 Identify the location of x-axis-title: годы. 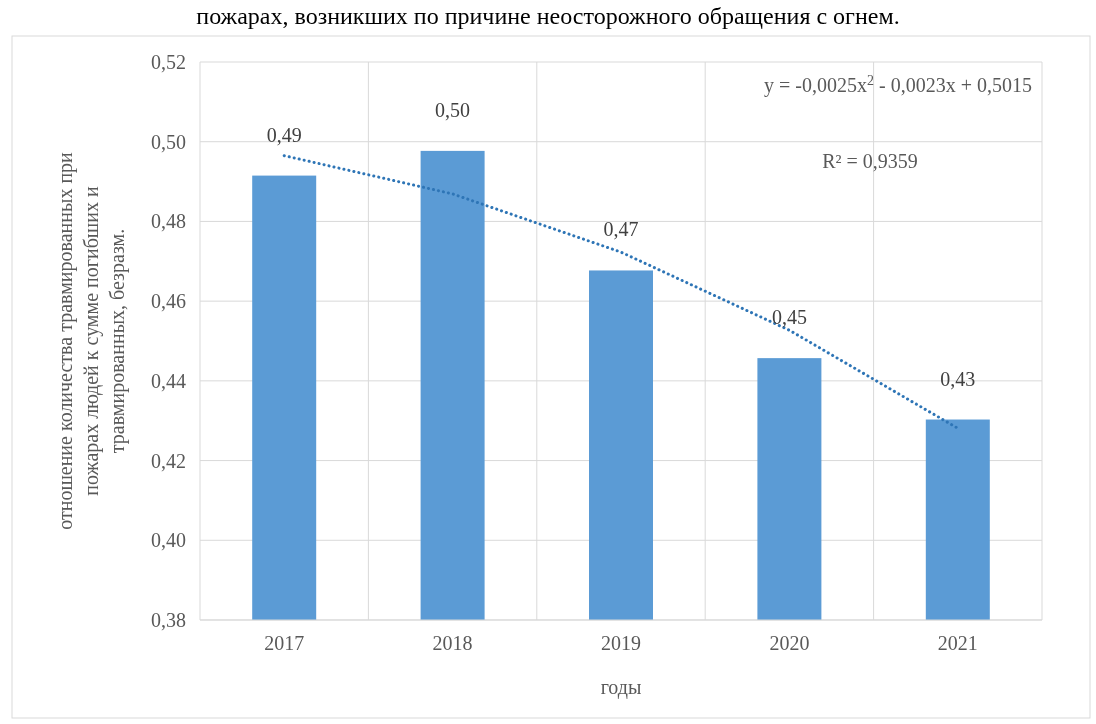
(621, 687).